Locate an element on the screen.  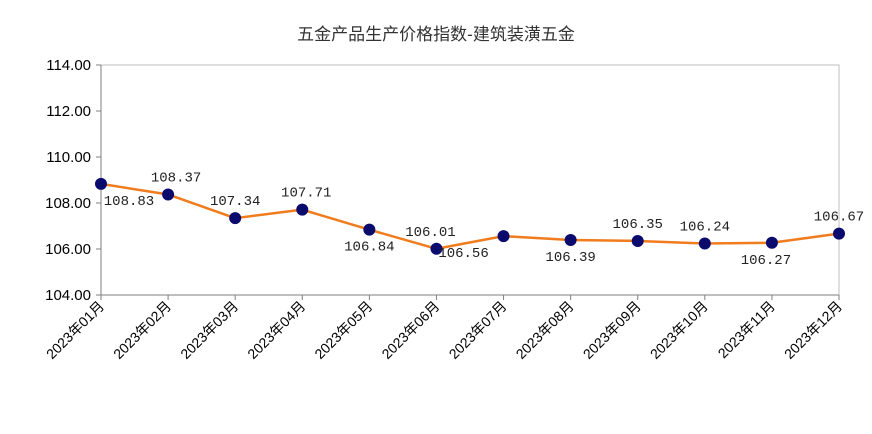
data-label: 106.67 is located at coordinates (839, 218).